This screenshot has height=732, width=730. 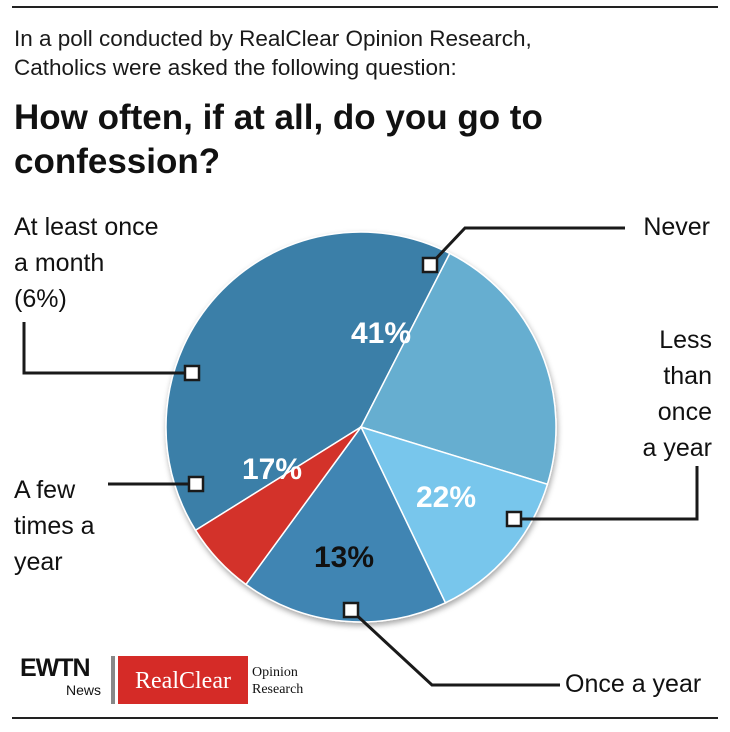 I want to click on opinion-research-text: Opinion Research, so click(x=277, y=681).